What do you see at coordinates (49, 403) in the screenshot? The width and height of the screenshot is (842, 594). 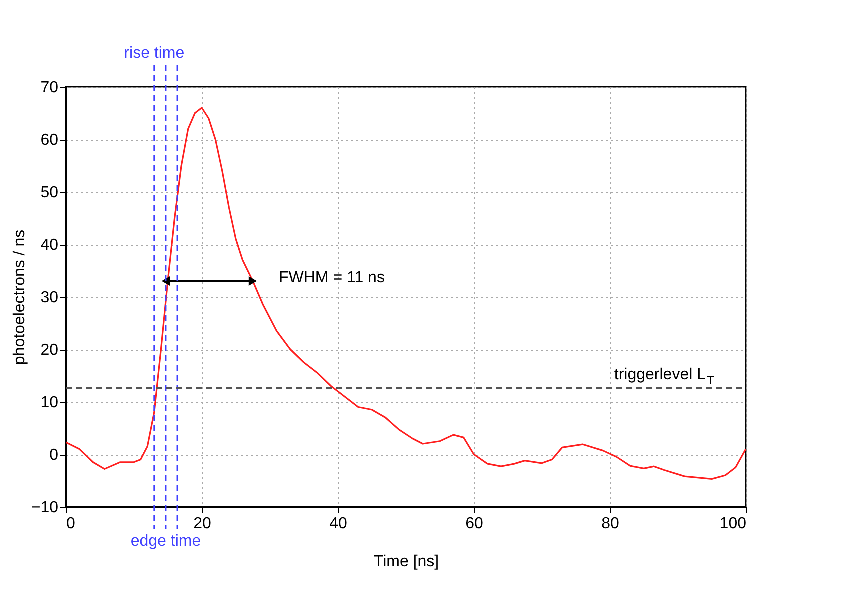 I see `y-tick-label: 10` at bounding box center [49, 403].